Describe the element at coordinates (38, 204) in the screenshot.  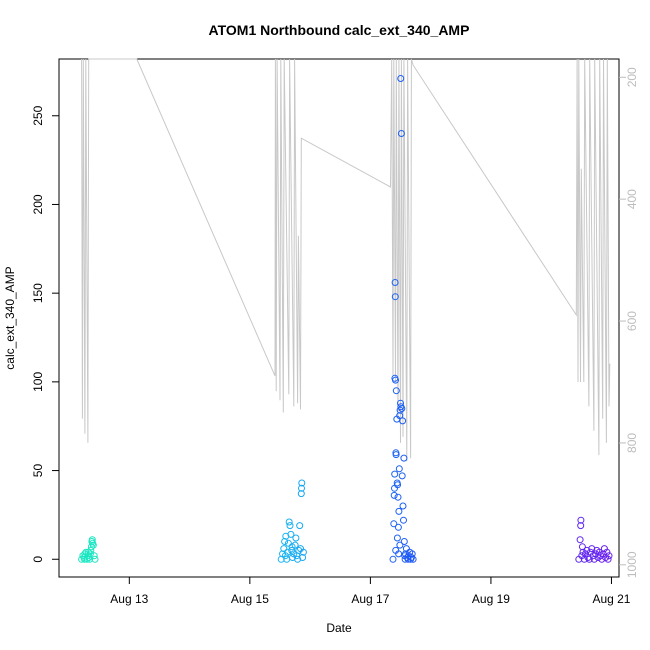
I see `y-tick-label: 200` at that location.